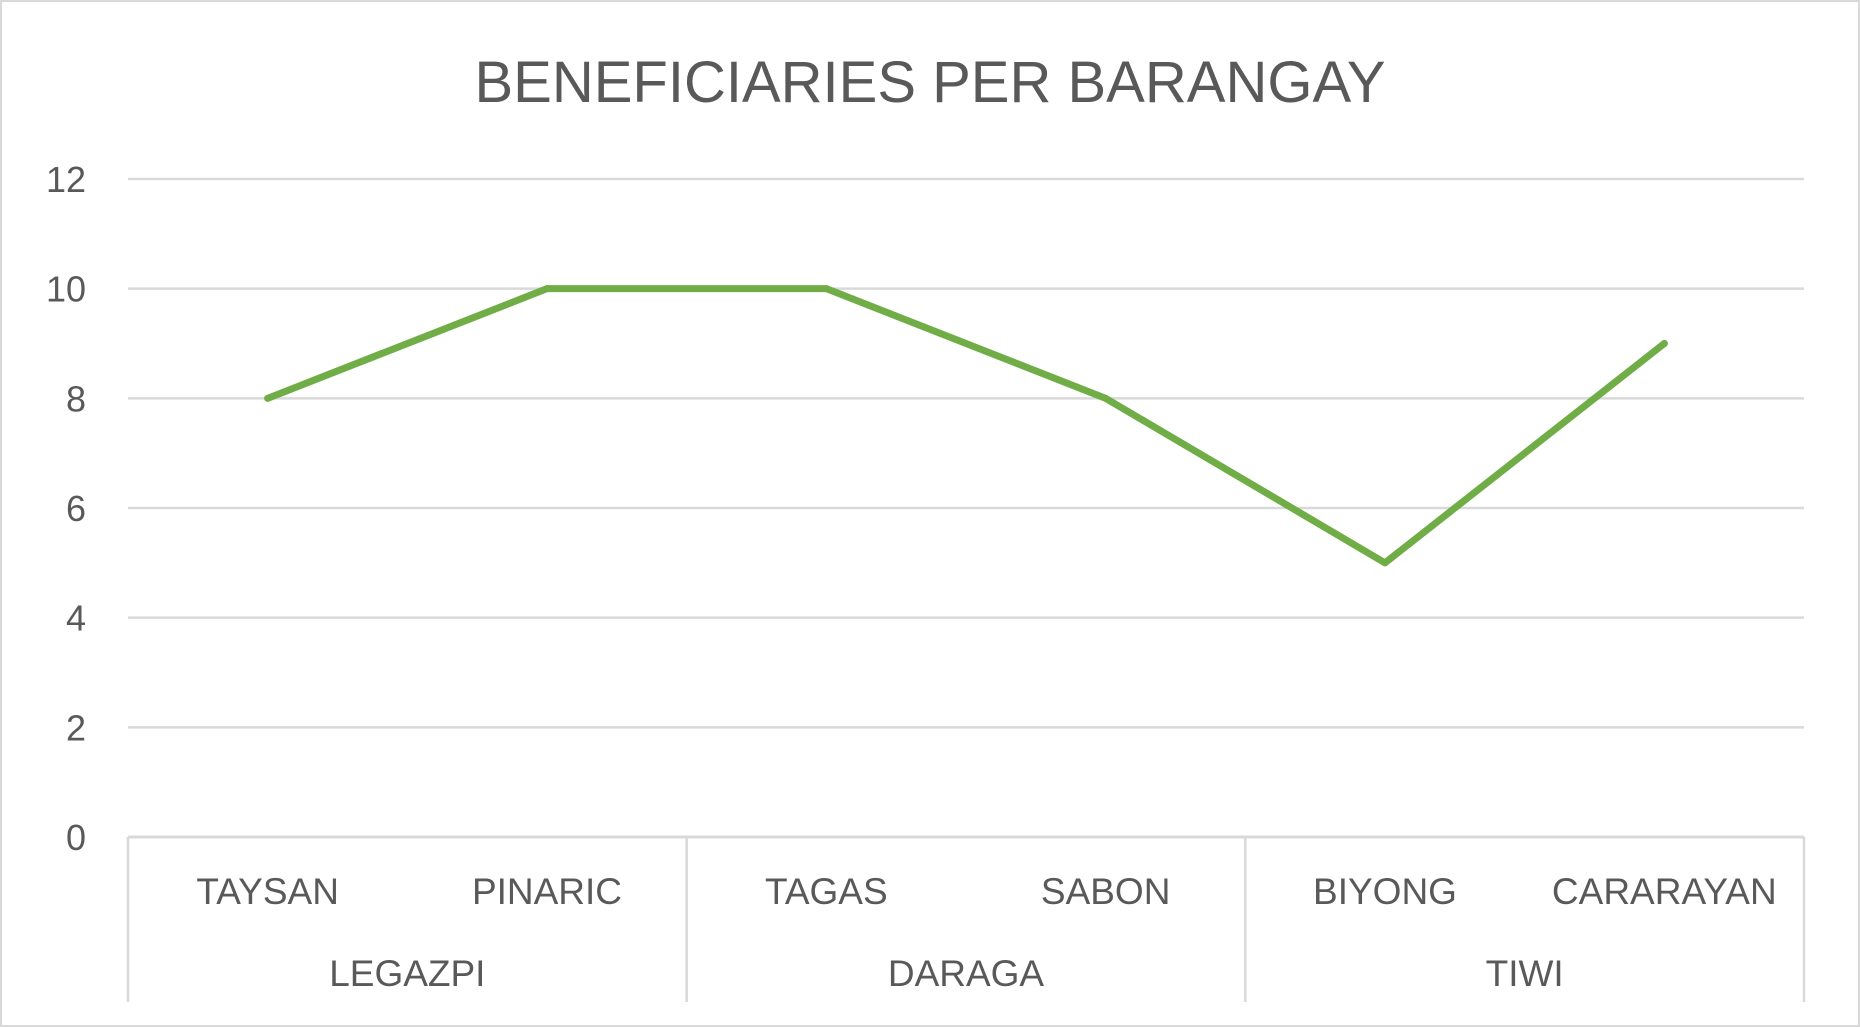  What do you see at coordinates (76, 398) in the screenshot?
I see `y-tick-label: 8` at bounding box center [76, 398].